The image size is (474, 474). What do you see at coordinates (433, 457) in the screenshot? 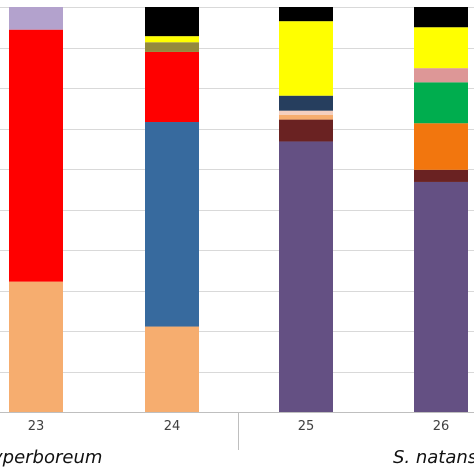
I see `group-label-right: S. natans` at bounding box center [433, 457].